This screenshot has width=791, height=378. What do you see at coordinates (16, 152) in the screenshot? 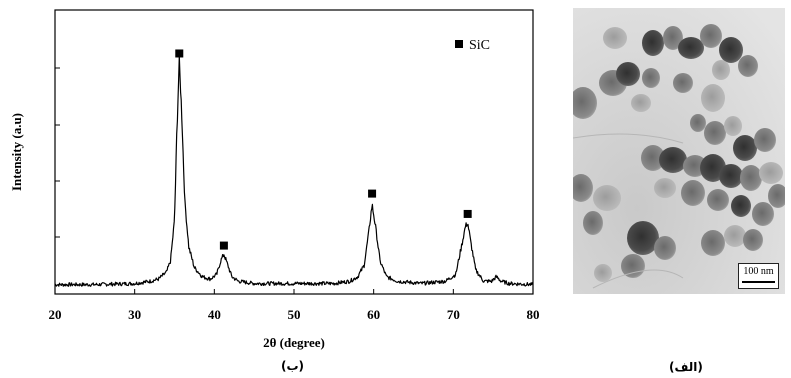
I see `y-axis-label: Intensity (a.u)` at bounding box center [16, 152].